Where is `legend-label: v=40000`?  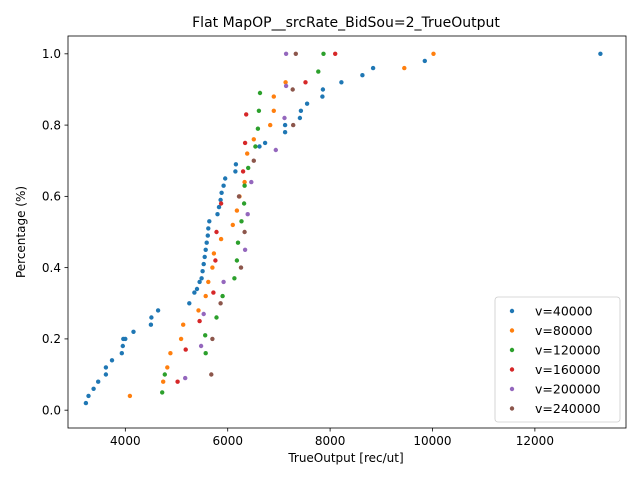 legend-label: v=40000 is located at coordinates (564, 311).